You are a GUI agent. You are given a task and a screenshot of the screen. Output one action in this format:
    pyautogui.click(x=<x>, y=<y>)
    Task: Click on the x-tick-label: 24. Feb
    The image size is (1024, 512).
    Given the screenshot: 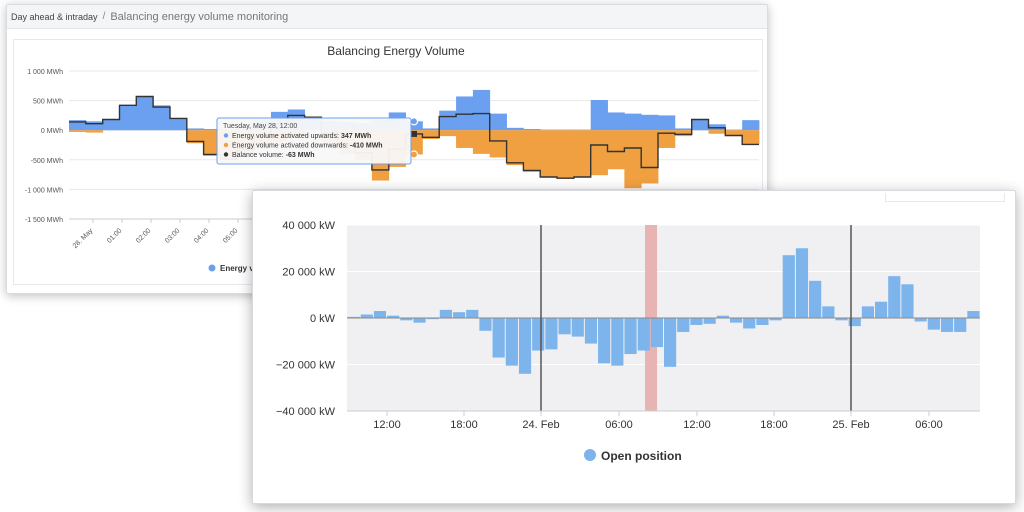 What is the action you would take?
    pyautogui.click(x=540, y=425)
    